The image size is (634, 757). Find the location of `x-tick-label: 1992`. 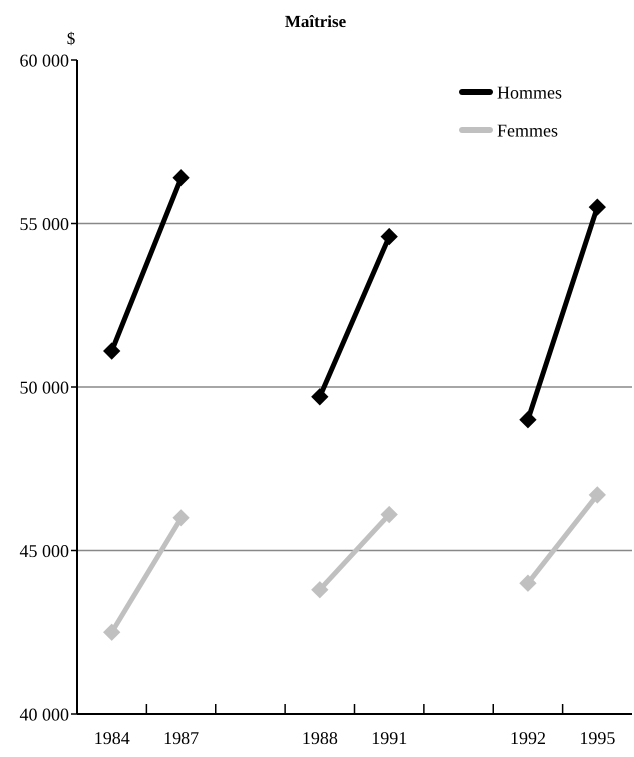

x-tick-label: 1992 is located at coordinates (528, 738).